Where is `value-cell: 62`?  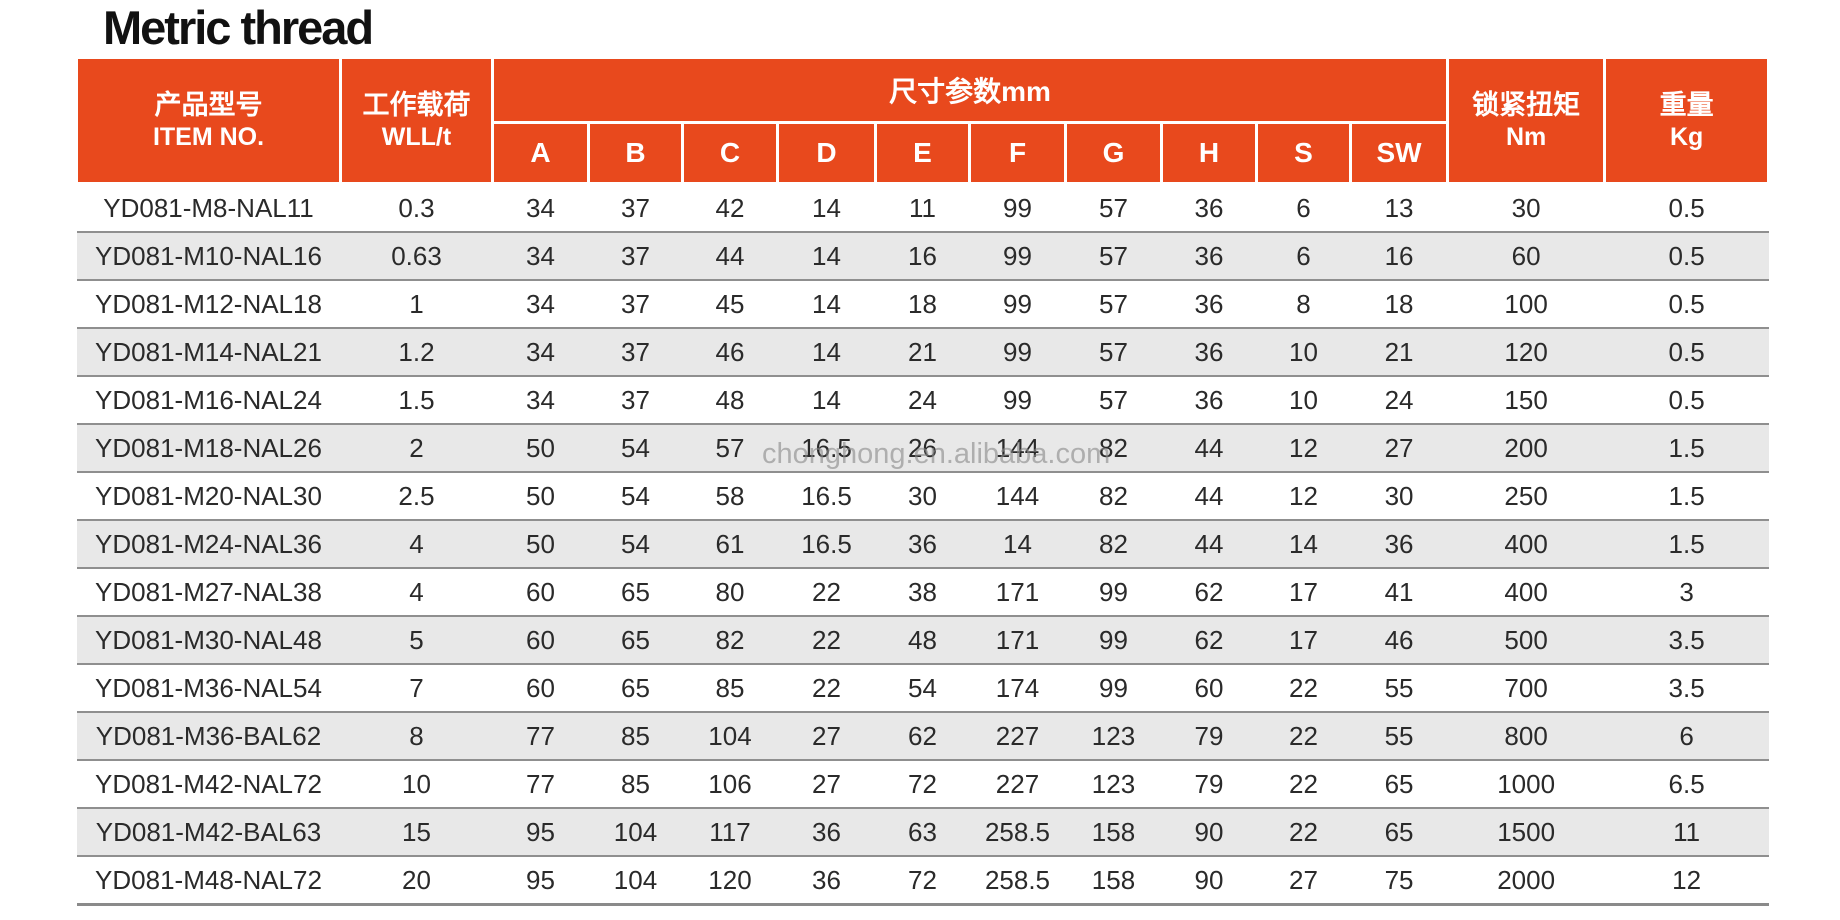 value-cell: 62 is located at coordinates (1209, 591).